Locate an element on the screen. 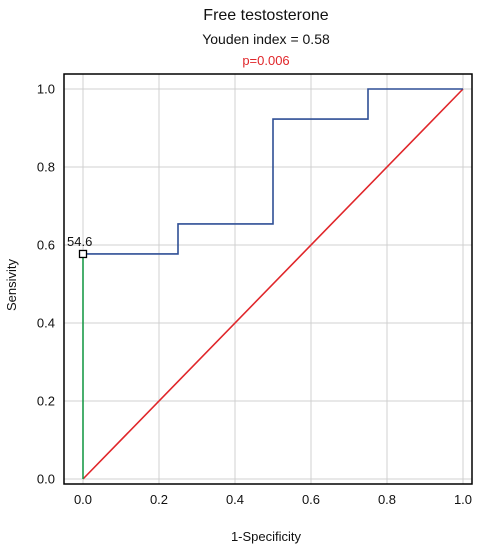 This screenshot has height=550, width=481. point-layer: 54.6 is located at coordinates (79, 246).